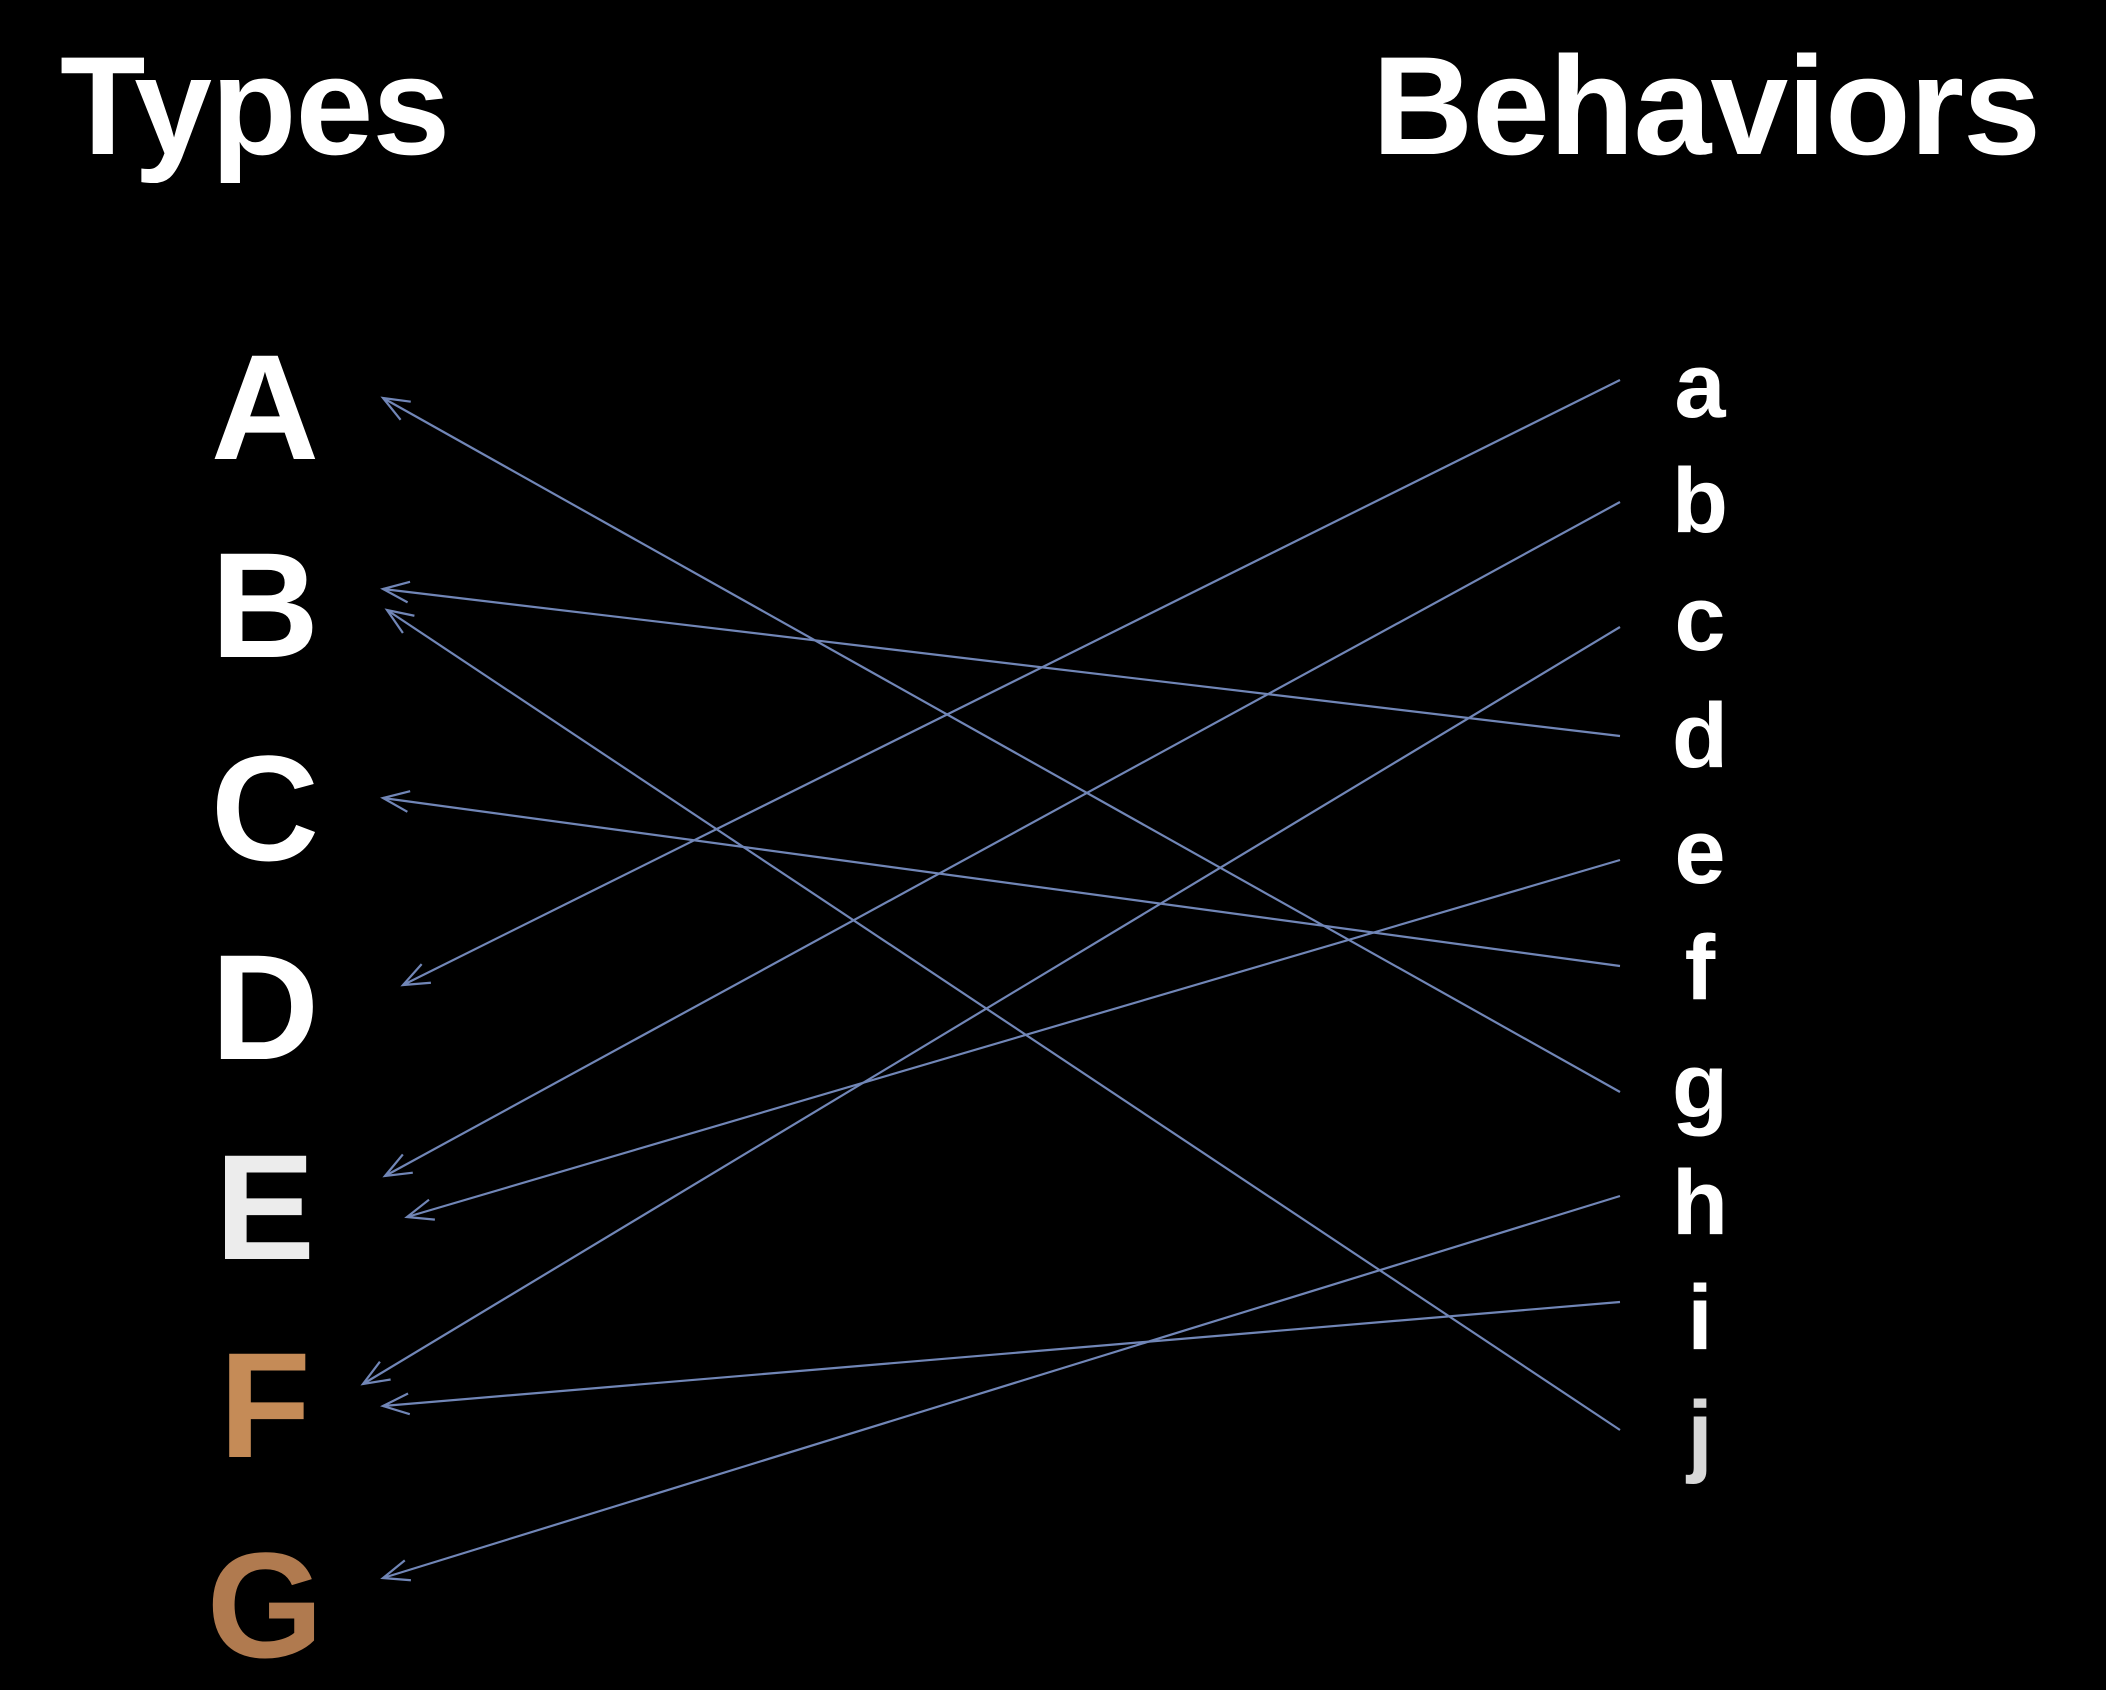  What do you see at coordinates (395, 1404) in the screenshot?
I see `arrowhead-i-F` at bounding box center [395, 1404].